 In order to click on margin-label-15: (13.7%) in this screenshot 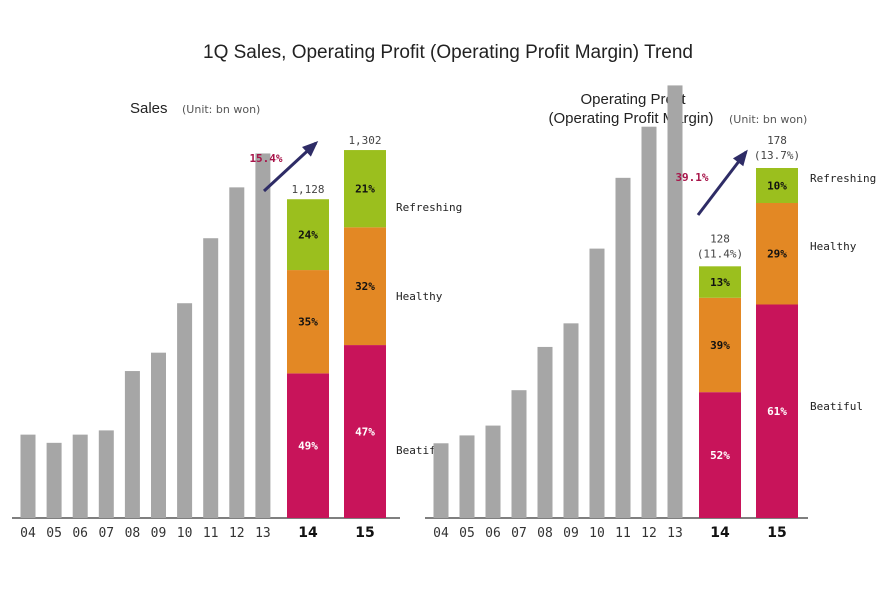, I will do `click(777, 155)`.